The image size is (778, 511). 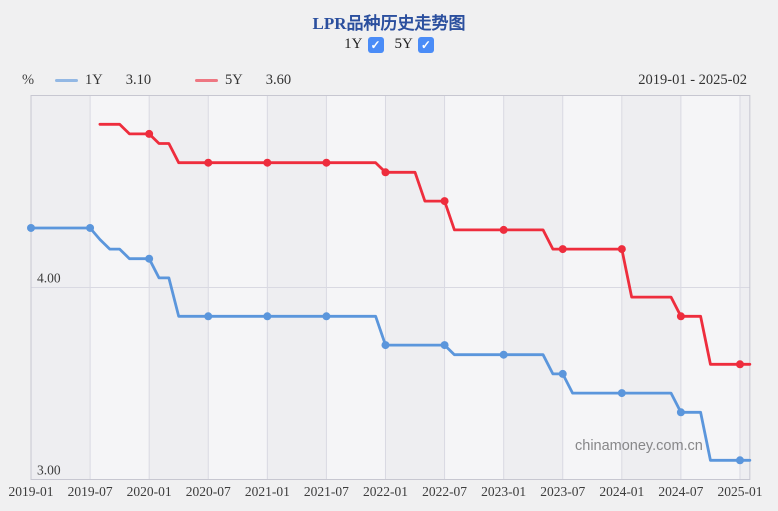 I want to click on series-toggle-row: 1Y 5Y, so click(x=389, y=44).